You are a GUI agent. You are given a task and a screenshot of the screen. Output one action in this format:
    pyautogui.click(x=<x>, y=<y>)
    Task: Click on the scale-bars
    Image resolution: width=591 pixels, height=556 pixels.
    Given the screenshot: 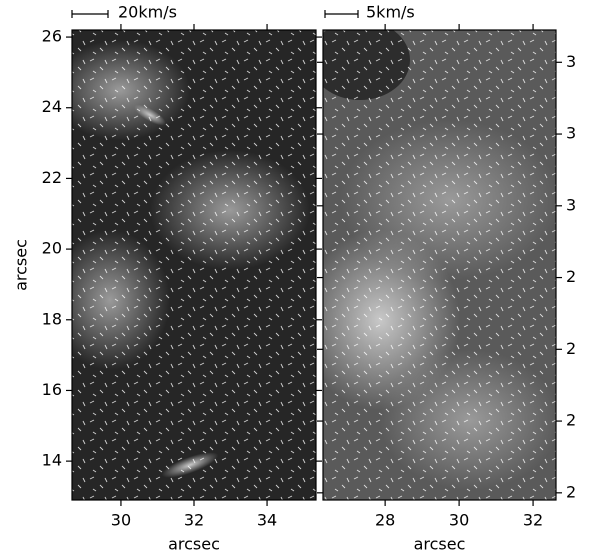 What is the action you would take?
    pyautogui.click(x=215, y=14)
    